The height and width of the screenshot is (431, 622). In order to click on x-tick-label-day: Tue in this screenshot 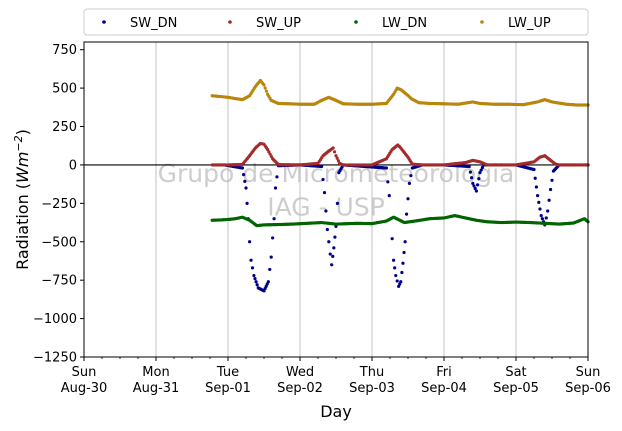, I will do `click(227, 372)`.